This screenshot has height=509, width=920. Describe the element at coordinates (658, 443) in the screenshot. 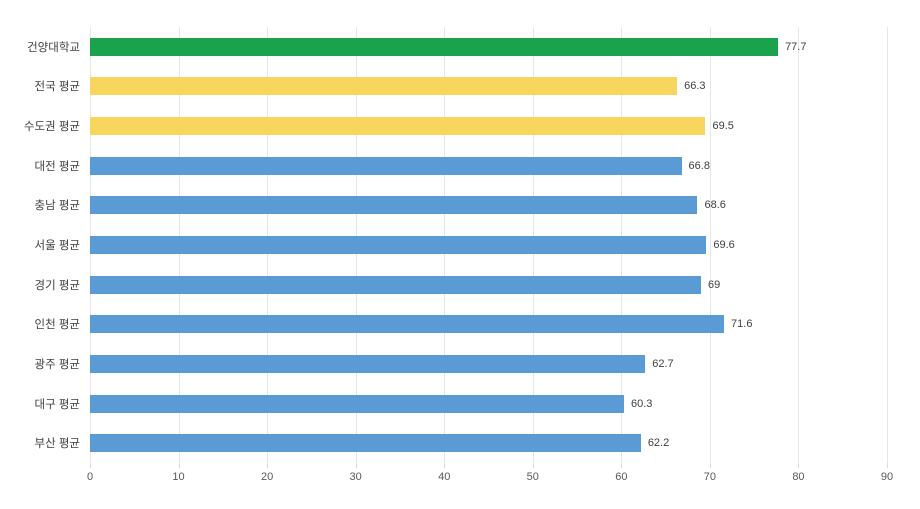

I see `value-label: 62.2` at that location.